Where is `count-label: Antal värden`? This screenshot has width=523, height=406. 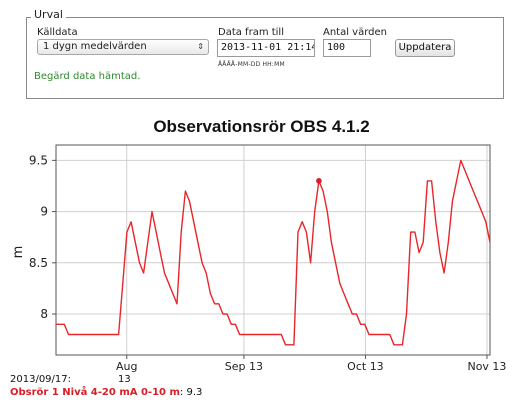
count-label: Antal värden is located at coordinates (355, 32).